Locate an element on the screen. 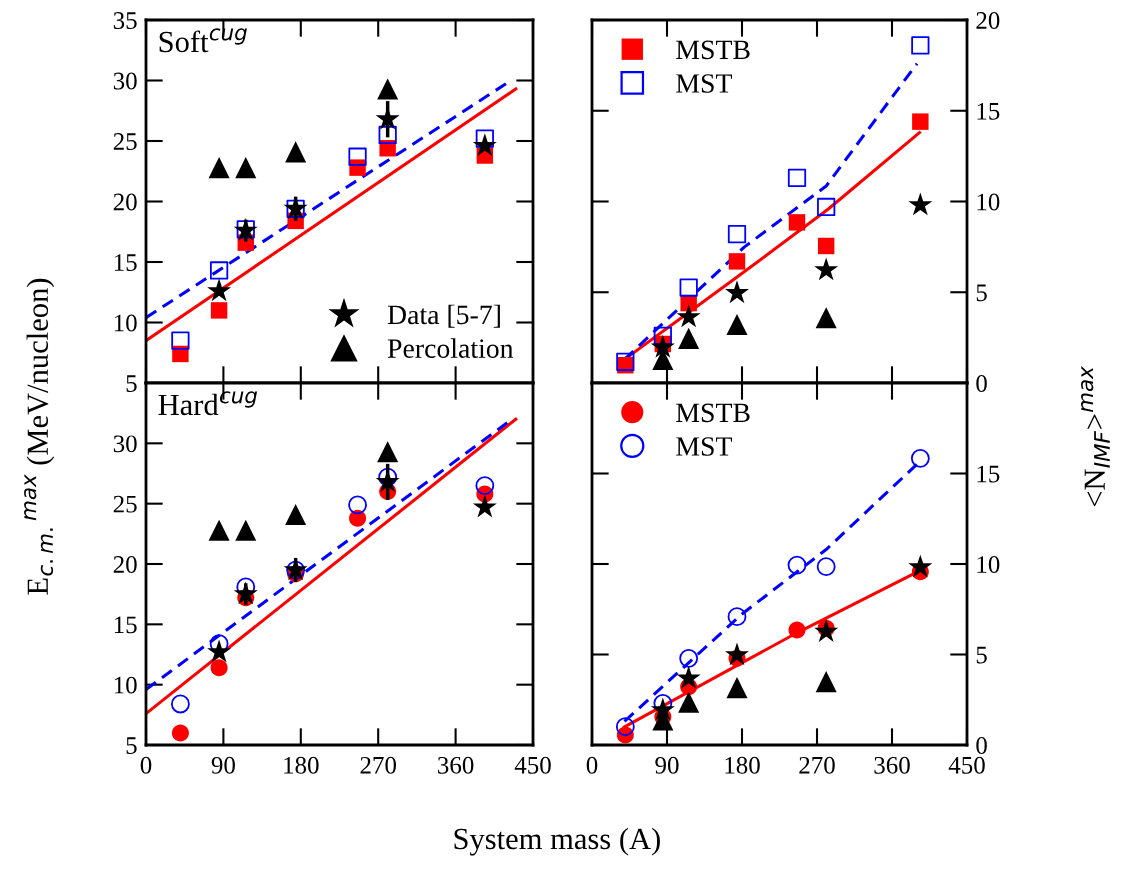 Image resolution: width=1125 pixels, height=873 pixels. legend-label: Percolation is located at coordinates (450, 348).